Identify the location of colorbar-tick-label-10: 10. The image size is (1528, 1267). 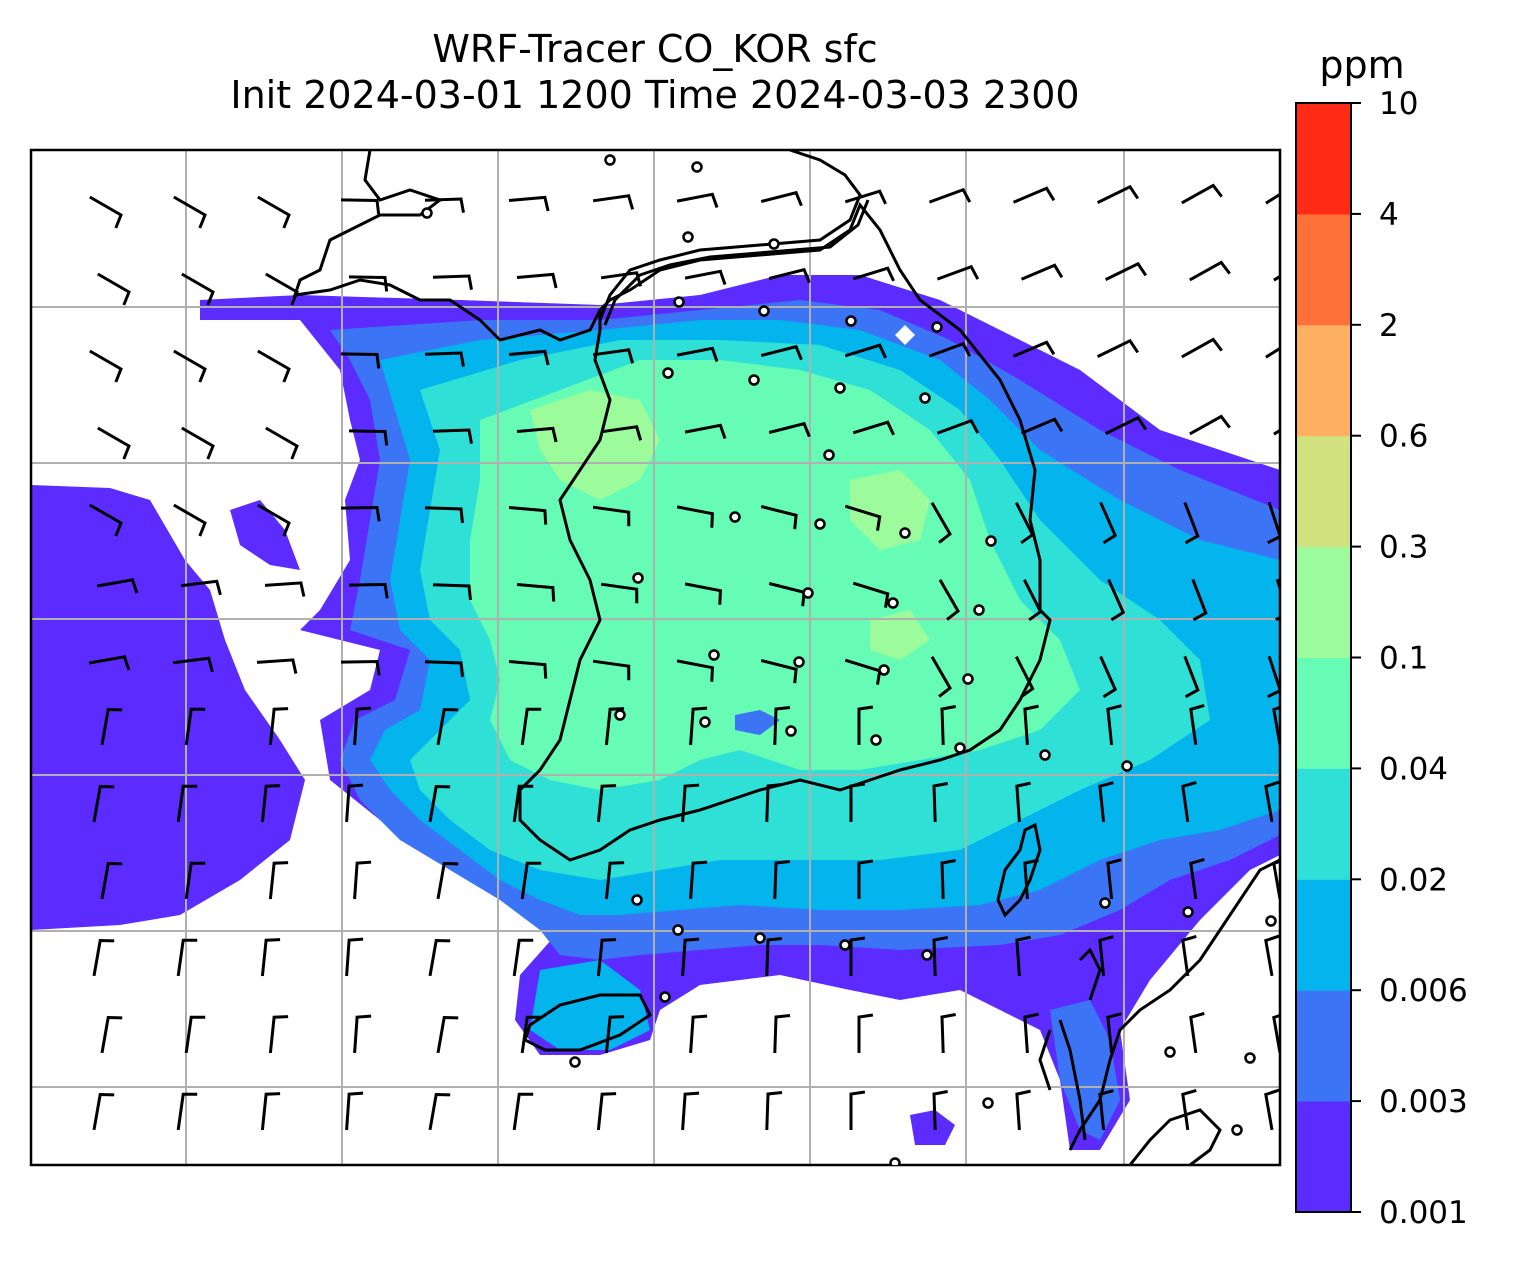
(1398, 104).